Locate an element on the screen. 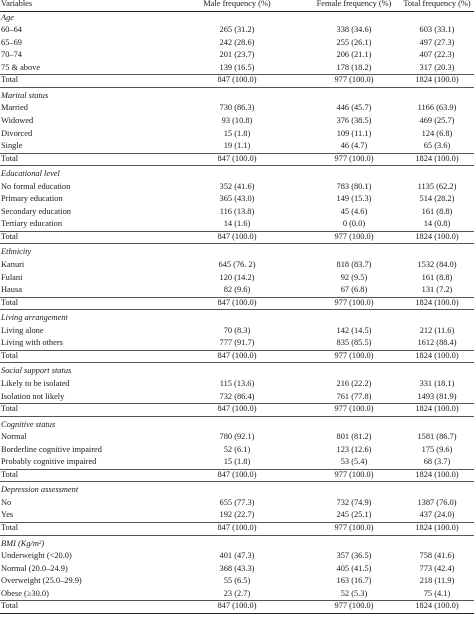 Image resolution: width=474 pixels, height=618 pixels. cell-col-0: Normal (20.0–24.9) is located at coordinates (34, 568).